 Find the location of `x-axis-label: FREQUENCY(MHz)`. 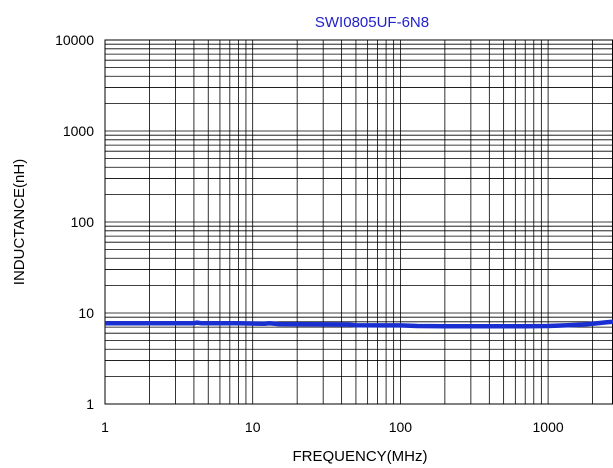

x-axis-label: FREQUENCY(MHz) is located at coordinates (360, 456).